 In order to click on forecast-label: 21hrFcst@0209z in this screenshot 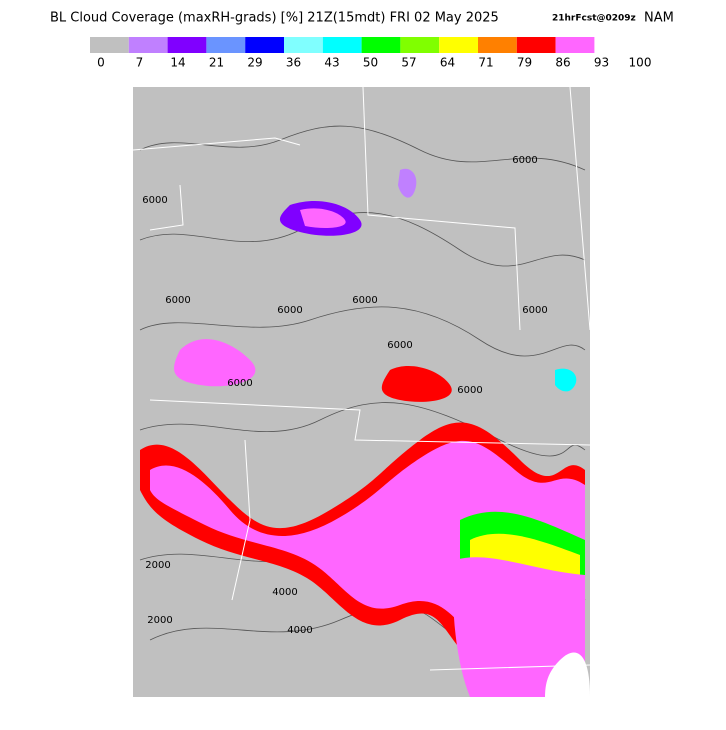, I will do `click(594, 19)`.